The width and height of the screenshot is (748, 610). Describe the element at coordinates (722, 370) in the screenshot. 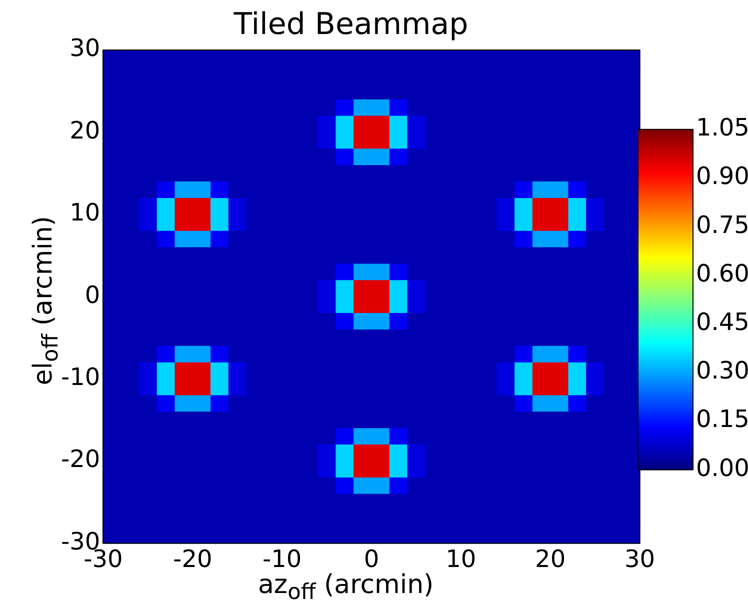

I see `color-bar-label: 0.30` at that location.